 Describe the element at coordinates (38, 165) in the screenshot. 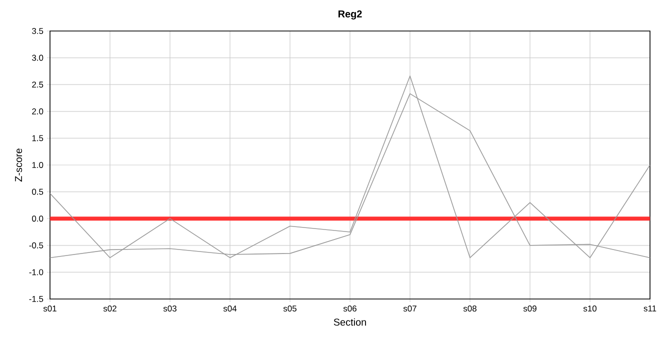

I see `y-tick-label: 1.0` at that location.